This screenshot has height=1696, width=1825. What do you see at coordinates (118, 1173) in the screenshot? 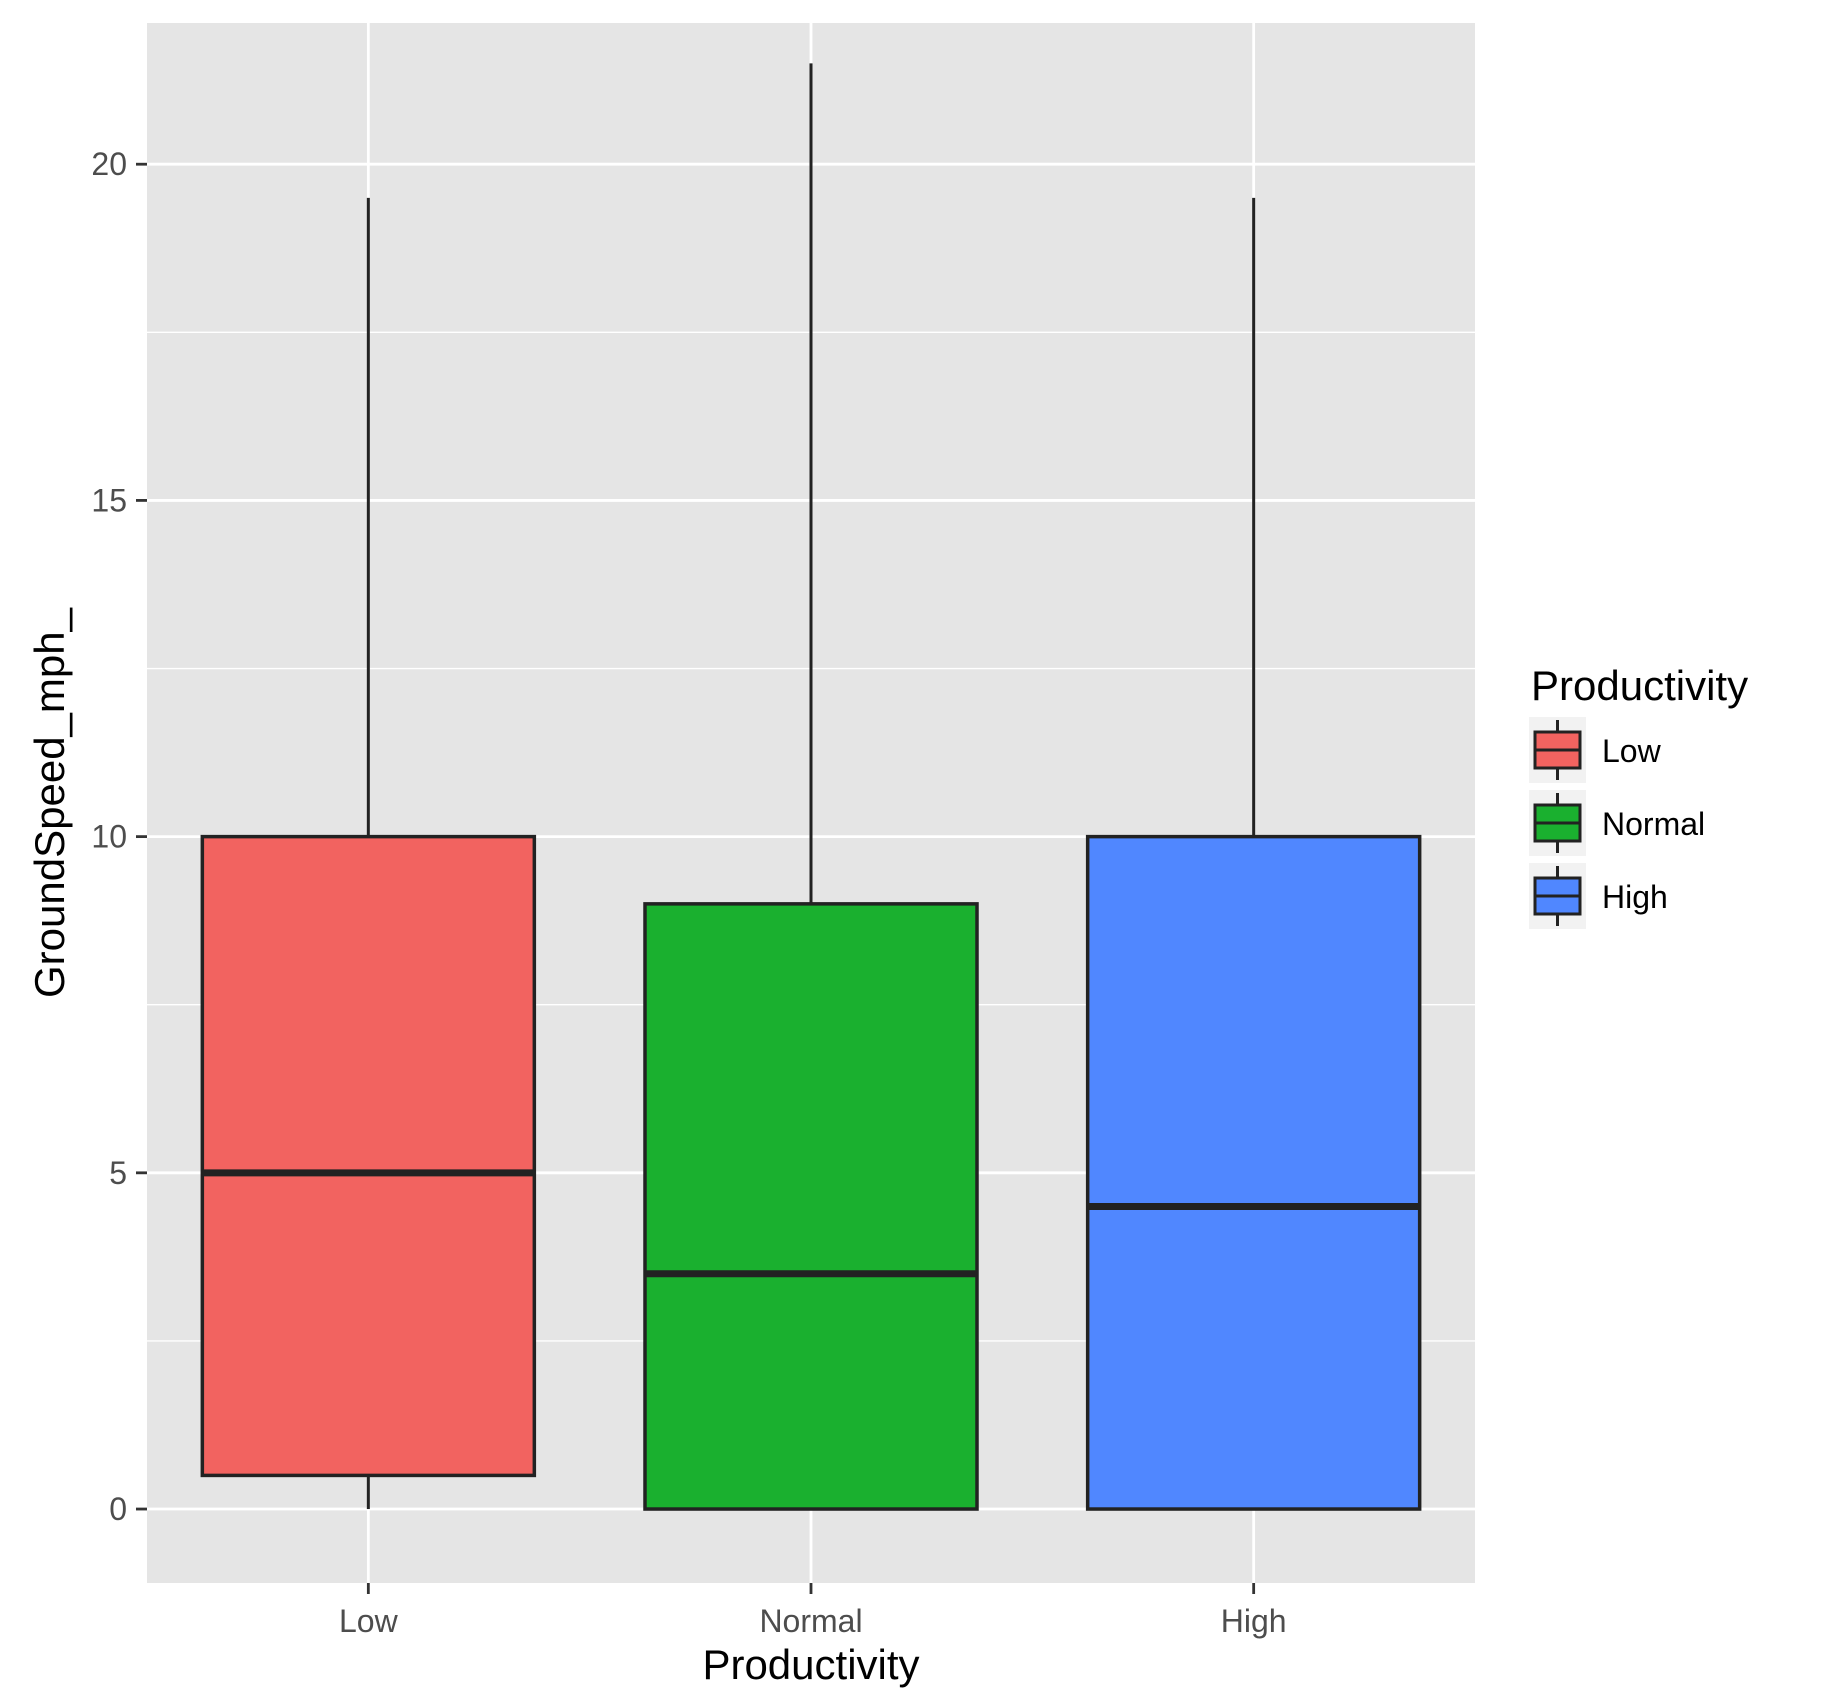
I see `y-tick-label: 5` at bounding box center [118, 1173].